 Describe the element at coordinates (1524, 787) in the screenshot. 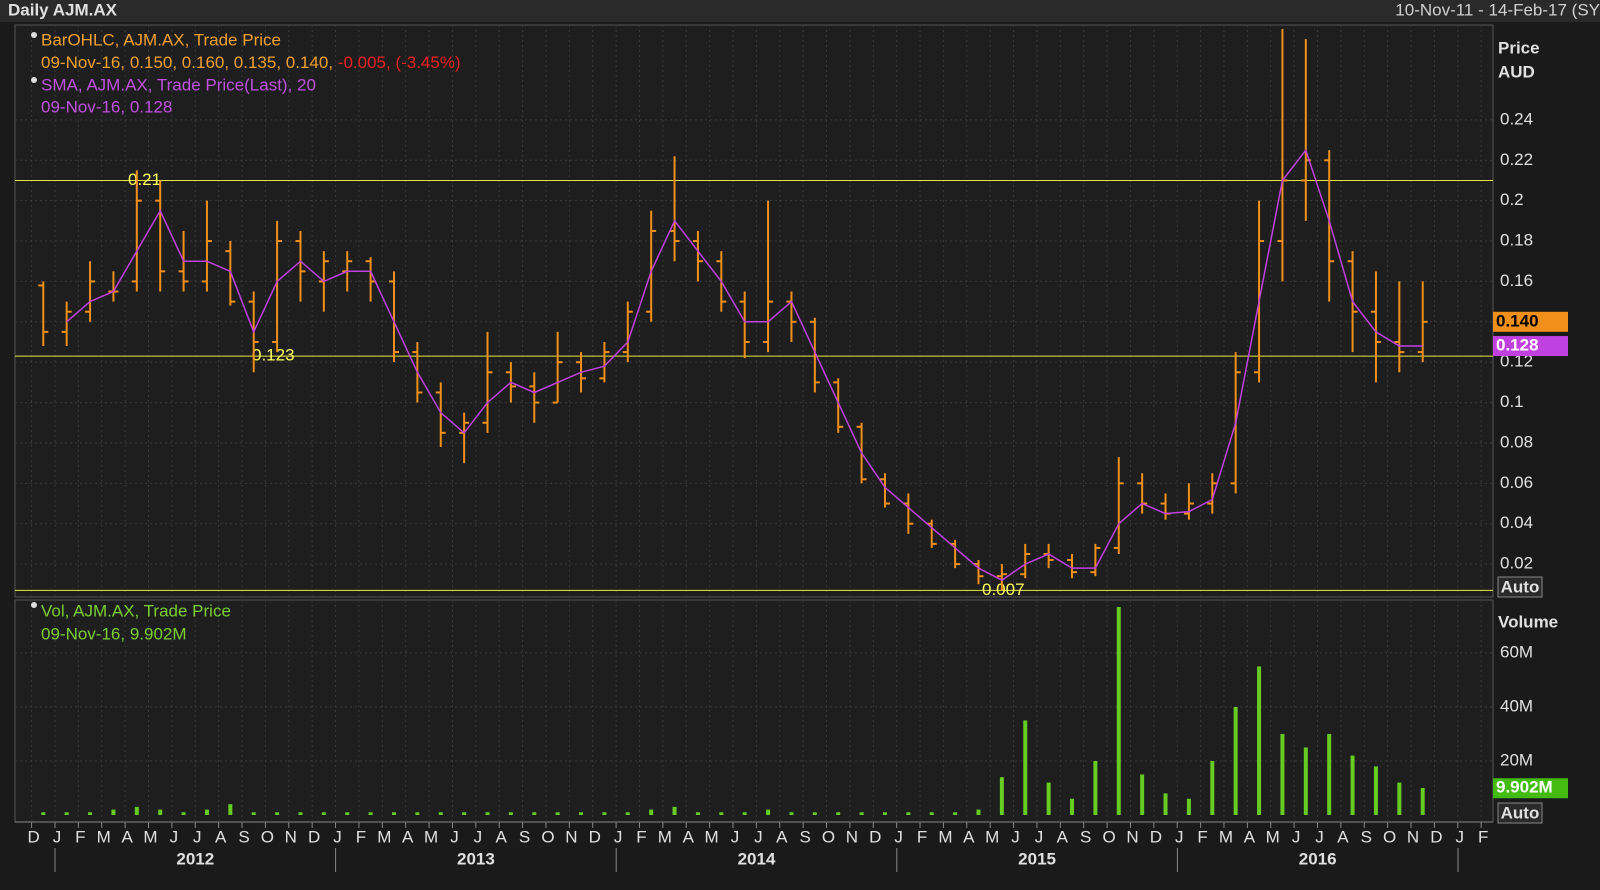

I see `last-value-label: 9.902M` at that location.